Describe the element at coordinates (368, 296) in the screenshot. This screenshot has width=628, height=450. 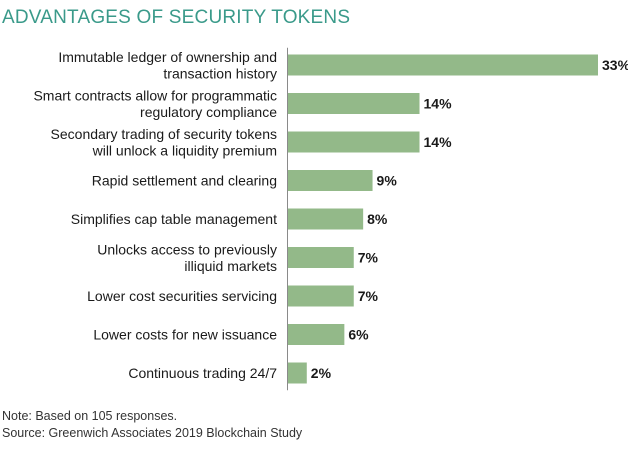
I see `value-label-6: 7%` at that location.